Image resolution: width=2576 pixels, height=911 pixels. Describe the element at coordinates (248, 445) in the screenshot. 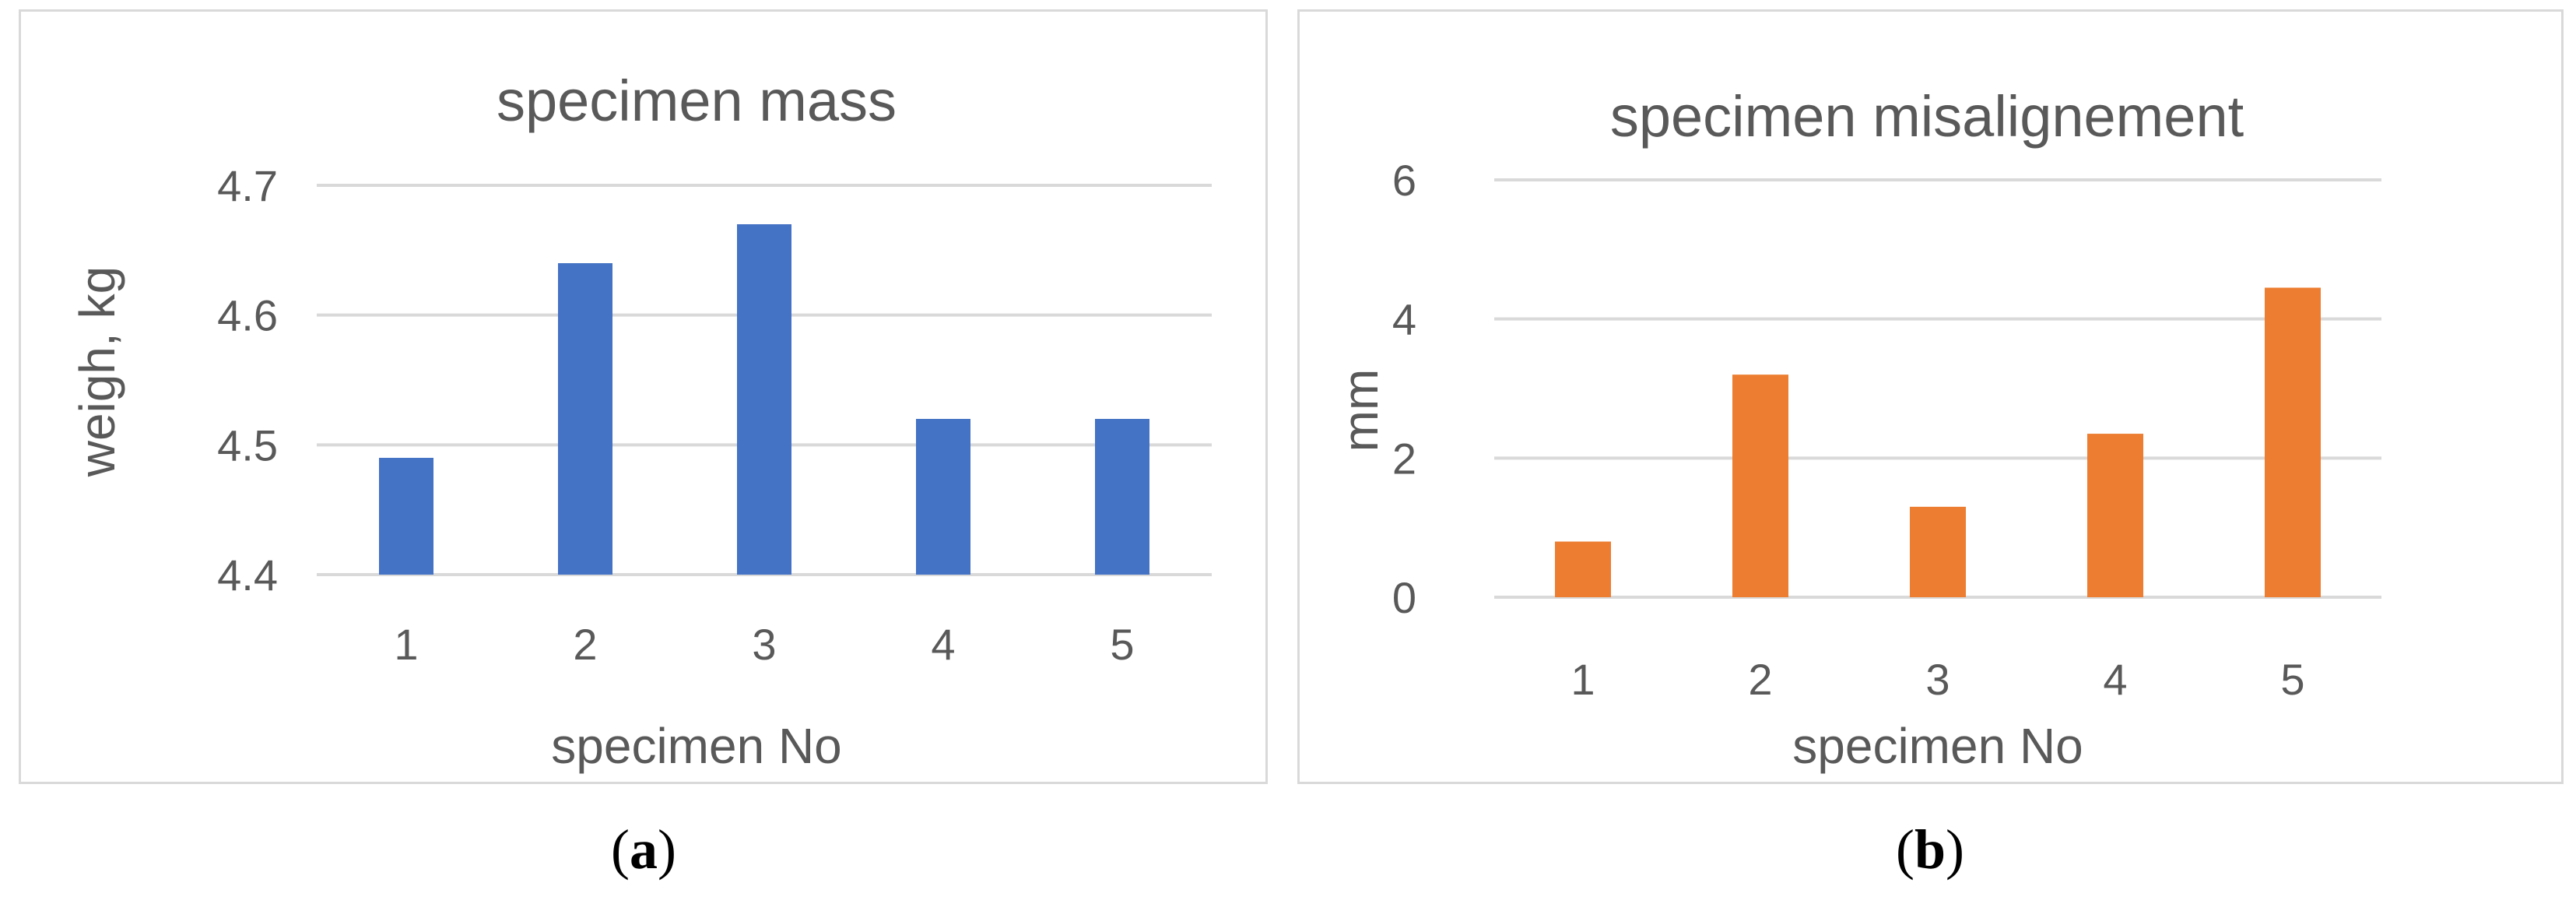

I see `y-tick-label: 4.5` at that location.